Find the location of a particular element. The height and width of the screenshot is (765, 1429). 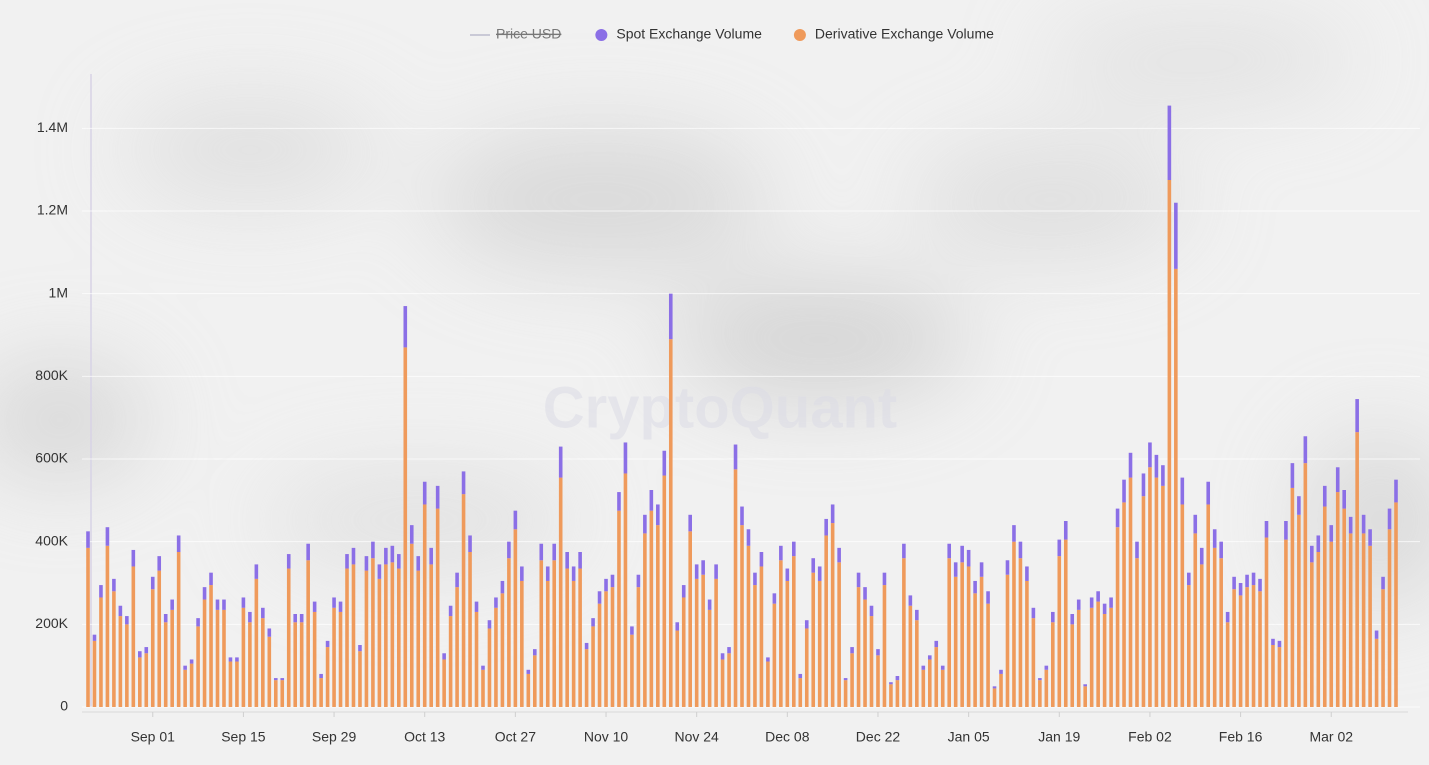

x-tick-label: Sep 29 is located at coordinates (334, 737).